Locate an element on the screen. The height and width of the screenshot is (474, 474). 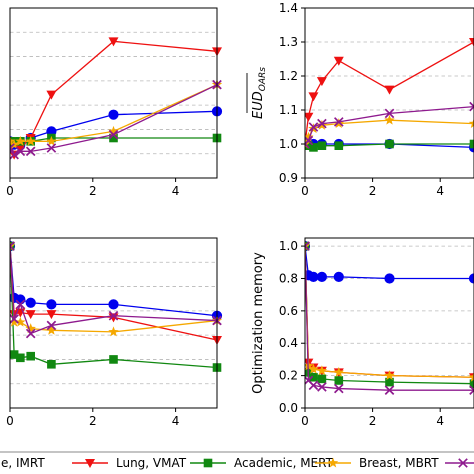
y-tick-label: 0.2 is located at coordinates (288, 376).